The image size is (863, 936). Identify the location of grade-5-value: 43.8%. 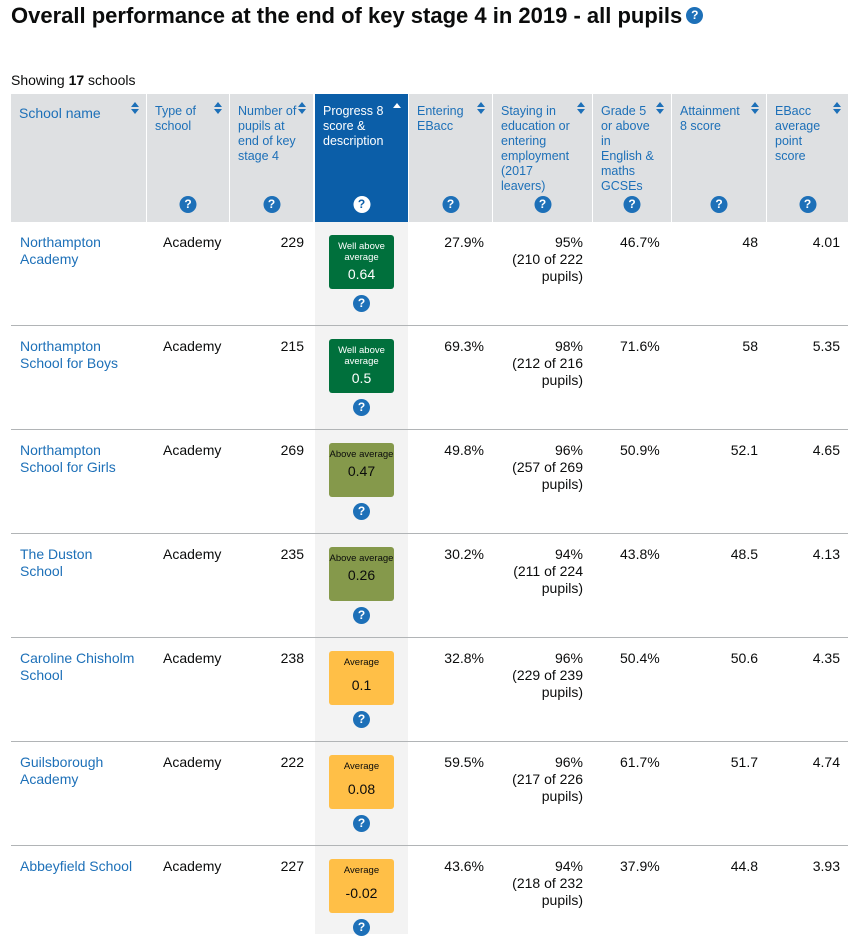
(640, 554).